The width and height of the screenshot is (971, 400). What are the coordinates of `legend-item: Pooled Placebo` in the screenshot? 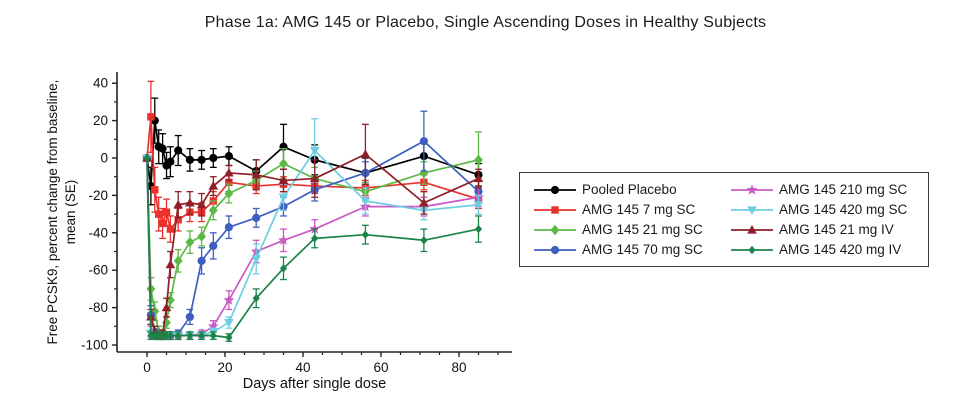 It's located at (630, 190).